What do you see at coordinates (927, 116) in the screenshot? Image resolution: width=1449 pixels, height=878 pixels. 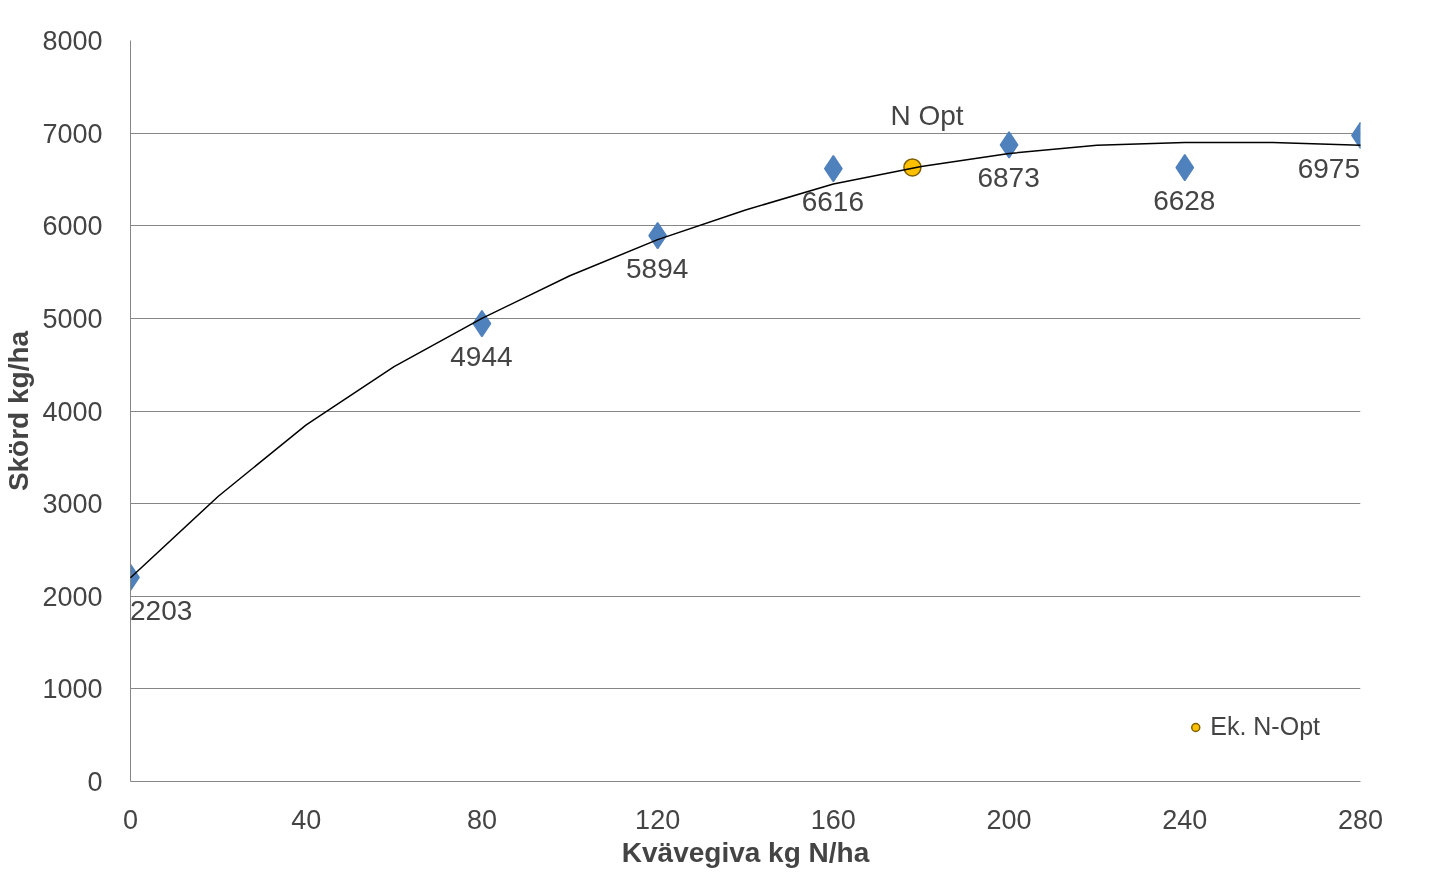 I see `annotation: N Opt` at bounding box center [927, 116].